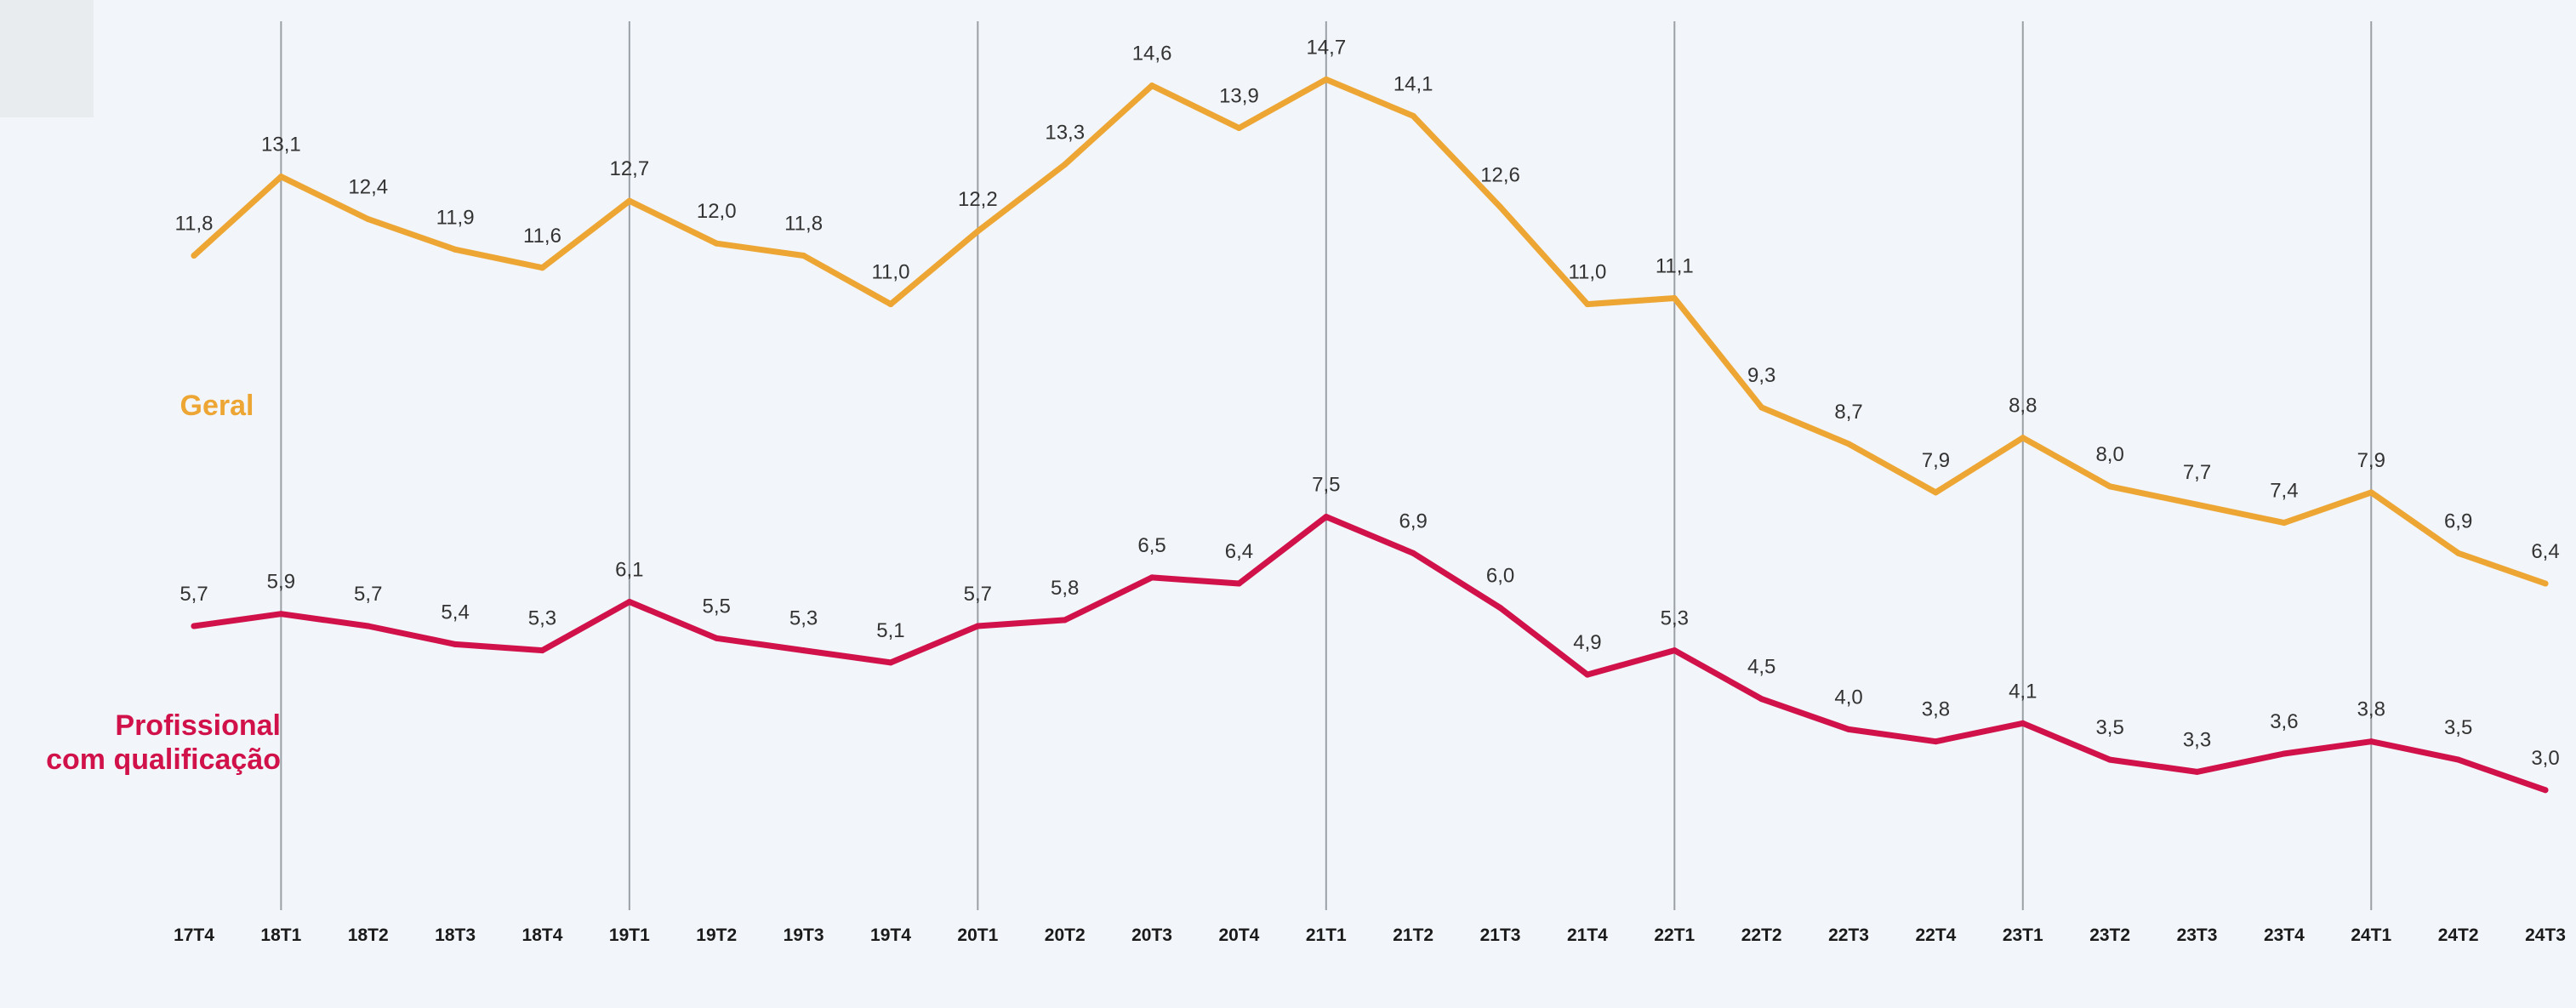  What do you see at coordinates (2197, 739) in the screenshot?
I see `data-label: 3,3` at bounding box center [2197, 739].